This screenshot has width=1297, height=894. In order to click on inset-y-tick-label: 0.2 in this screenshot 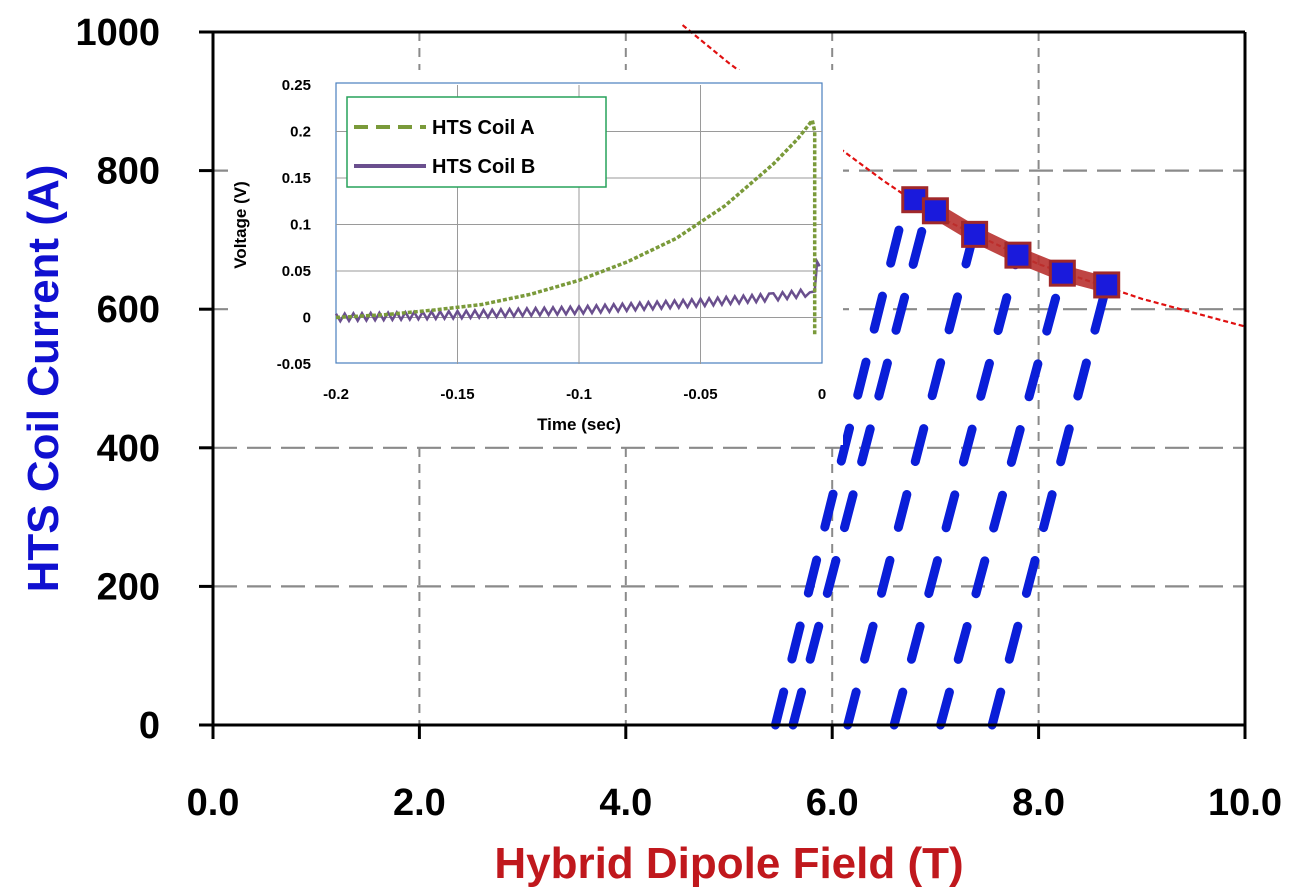, I will do `click(300, 132)`.